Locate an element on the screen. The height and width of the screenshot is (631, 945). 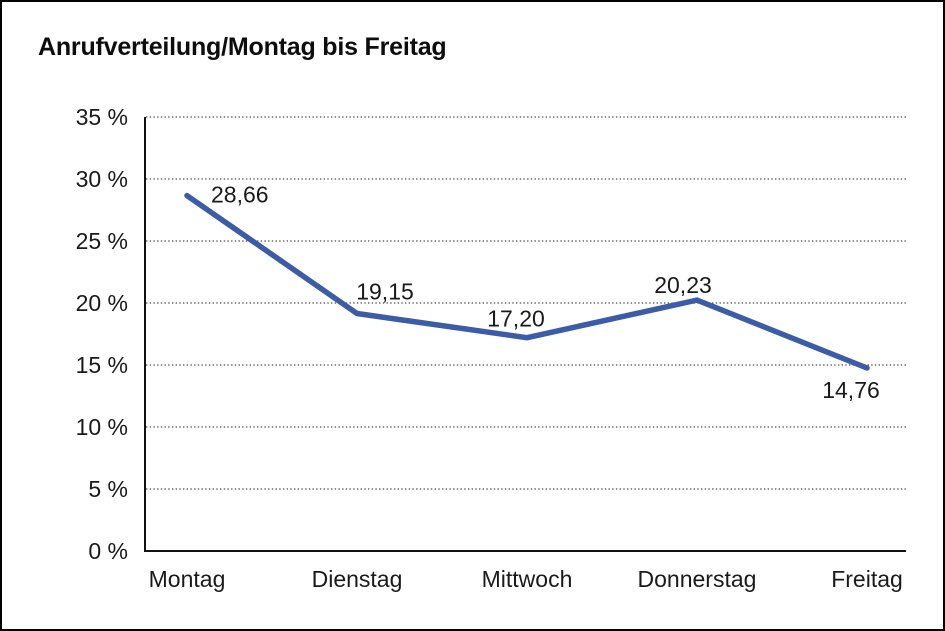
chart-title: Anrufverteilung/Montag bis Freitag is located at coordinates (242, 47).